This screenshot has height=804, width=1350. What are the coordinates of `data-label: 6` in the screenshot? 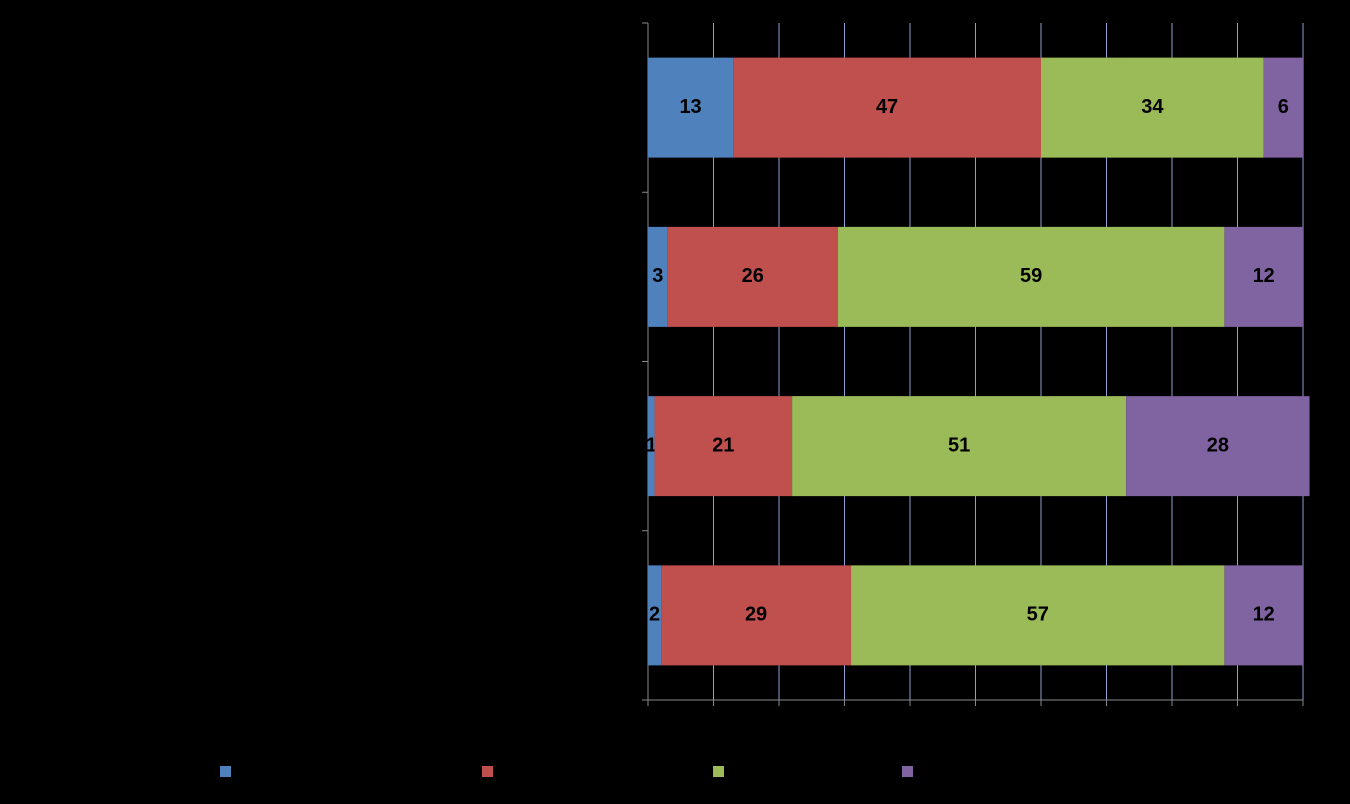 It's located at (1283, 107).